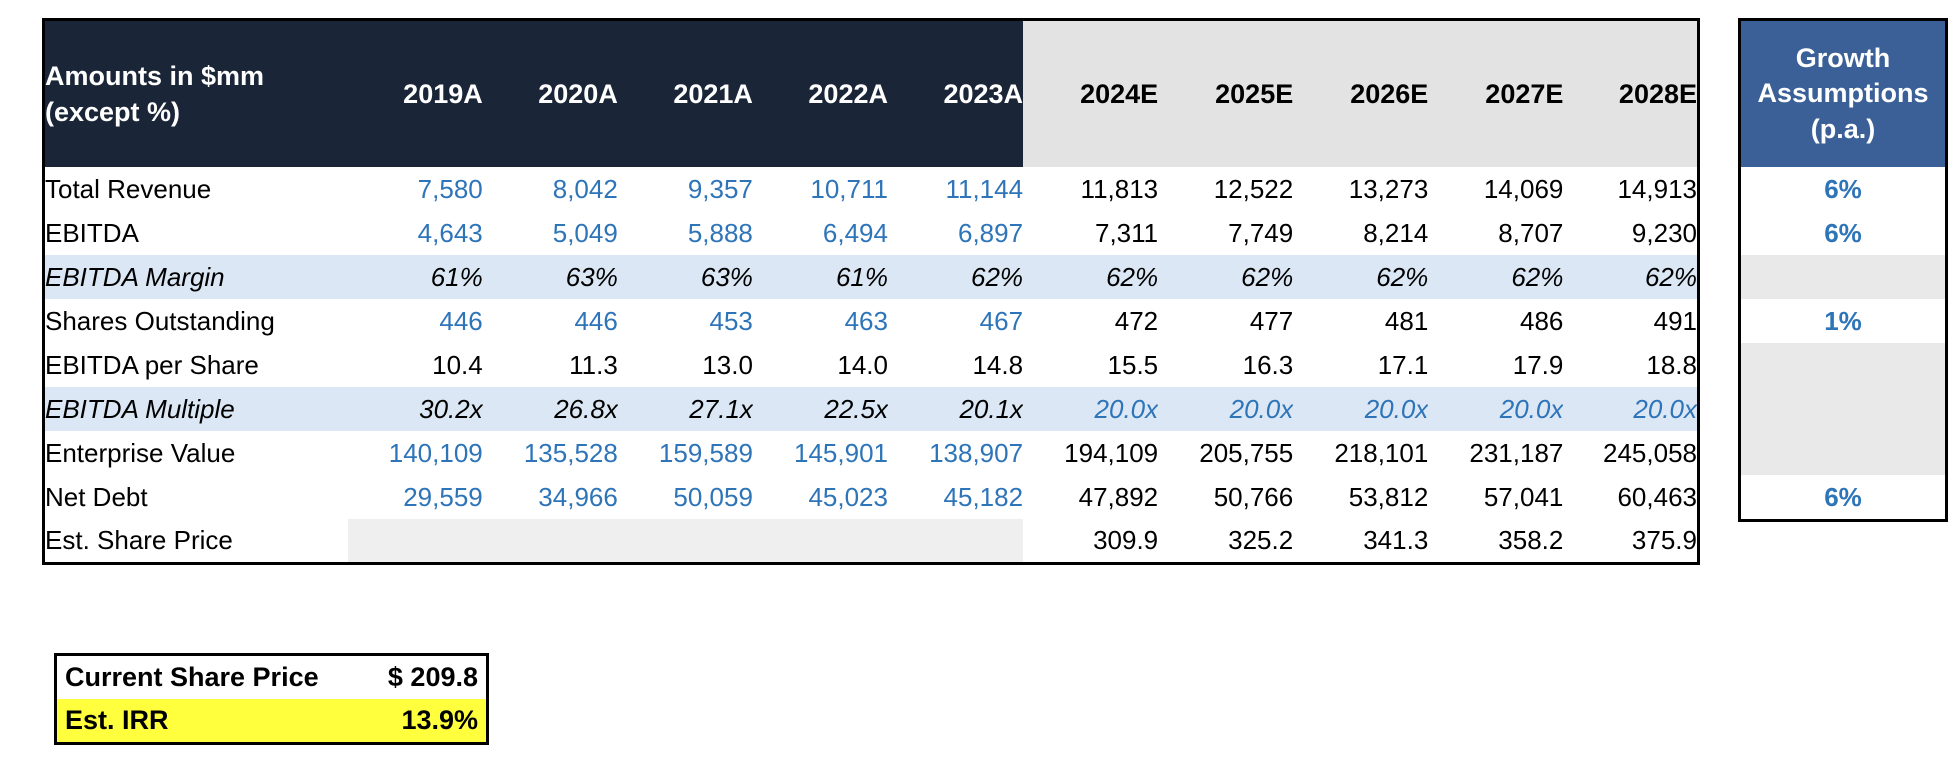 This screenshot has height=766, width=1960. What do you see at coordinates (1843, 409) in the screenshot?
I see `growth-value-ebitda-multiple` at bounding box center [1843, 409].